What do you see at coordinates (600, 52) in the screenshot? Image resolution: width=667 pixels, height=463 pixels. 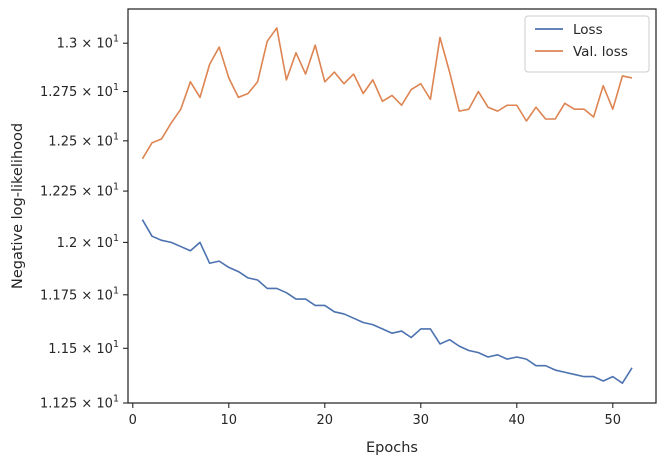 I see `legend-label-val-loss: Val. loss` at bounding box center [600, 52].